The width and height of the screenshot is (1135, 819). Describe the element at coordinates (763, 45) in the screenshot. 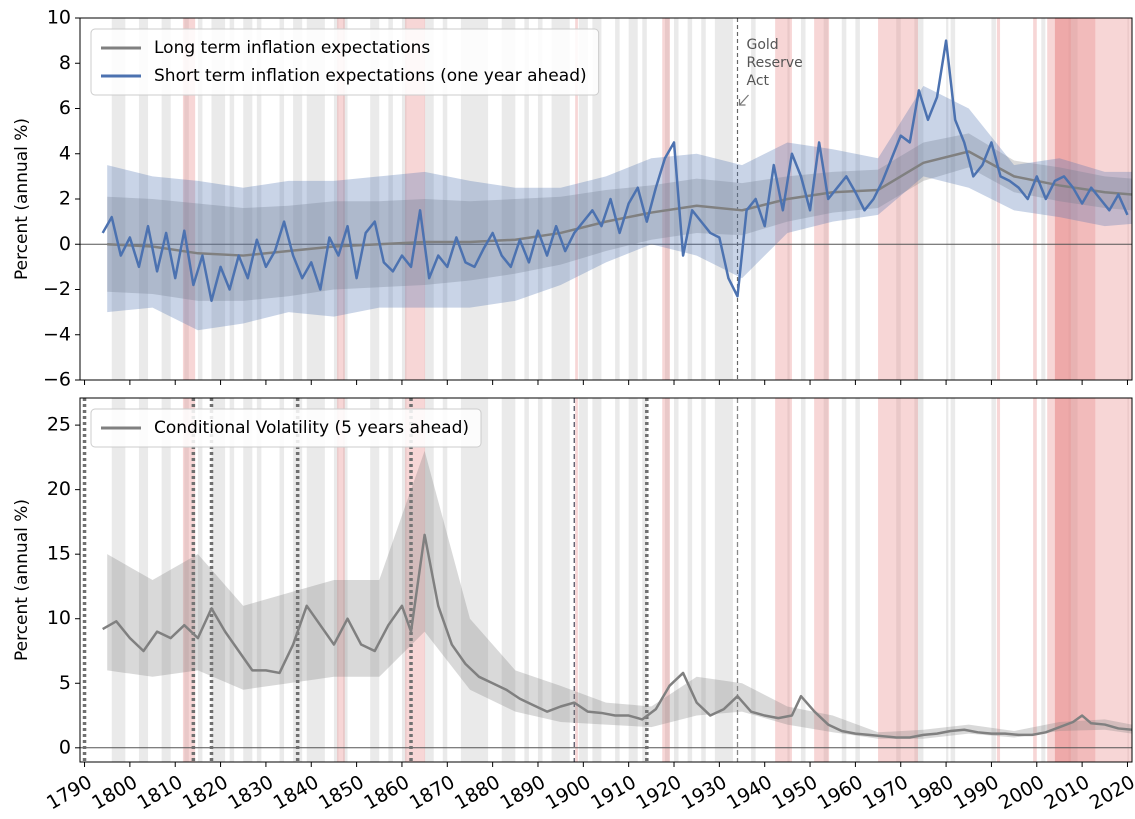

I see `annotation-text: Gold` at that location.